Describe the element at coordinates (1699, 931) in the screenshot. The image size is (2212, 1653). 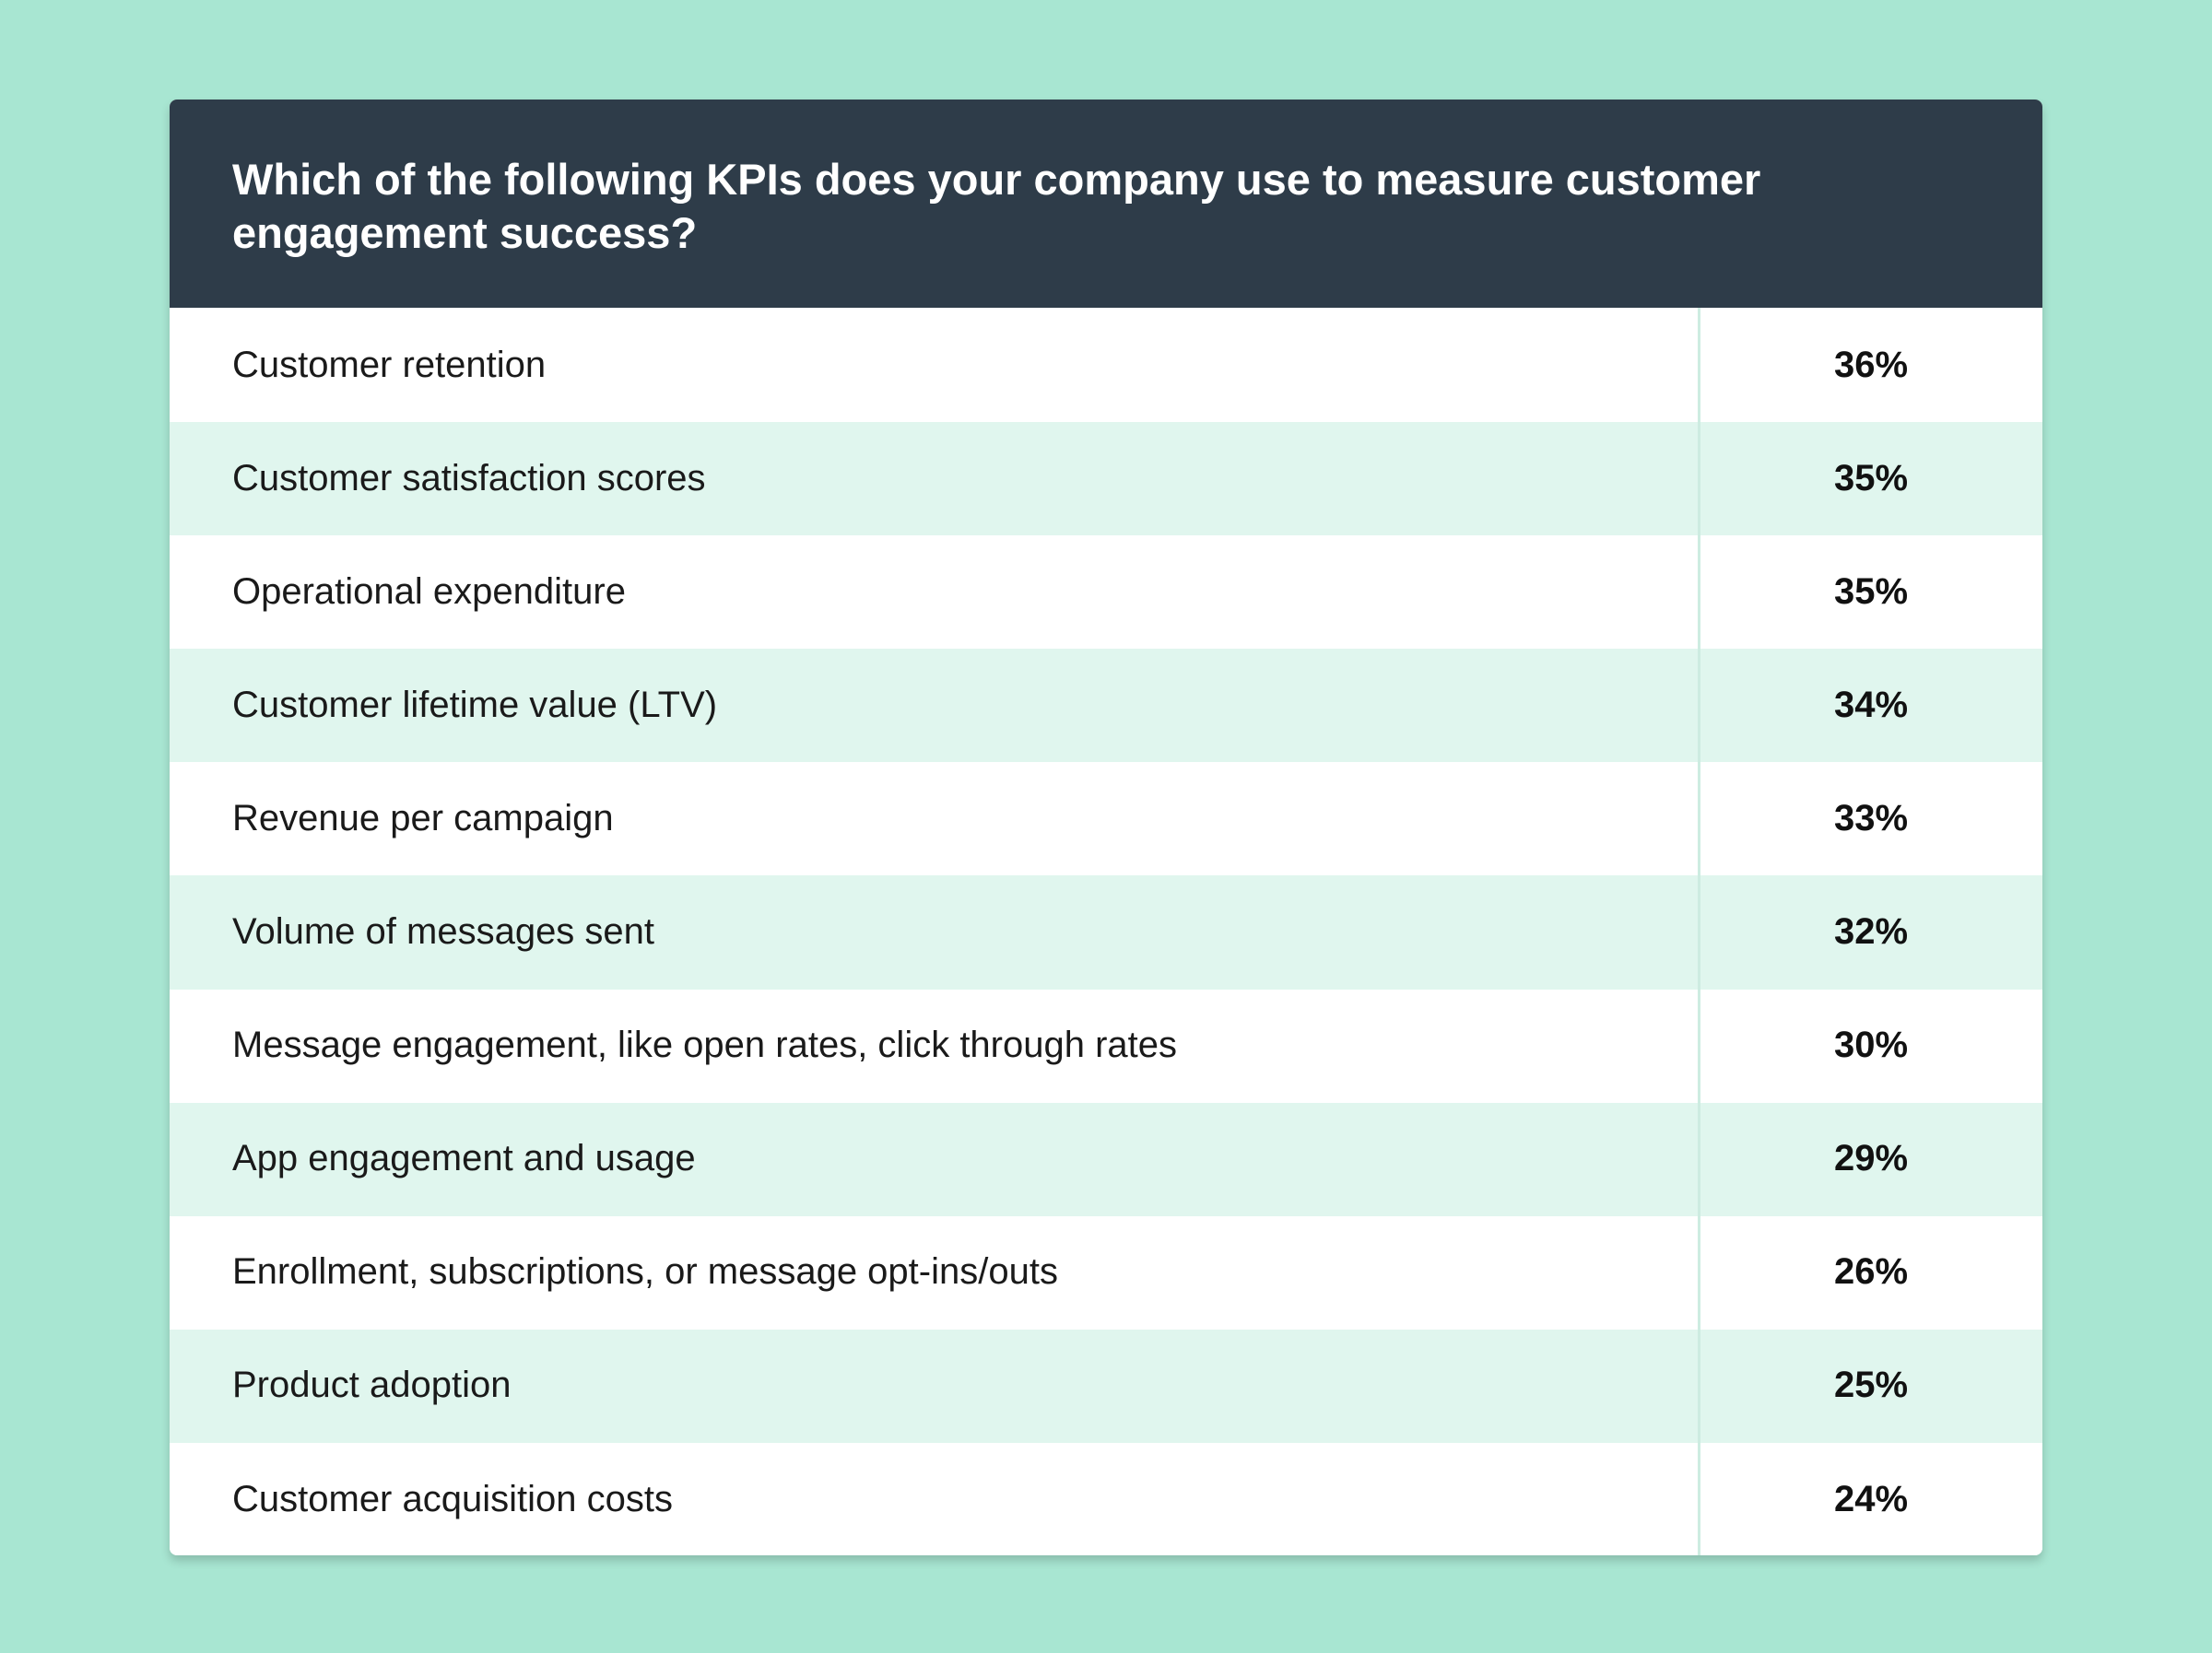
I see `column-divider` at that location.